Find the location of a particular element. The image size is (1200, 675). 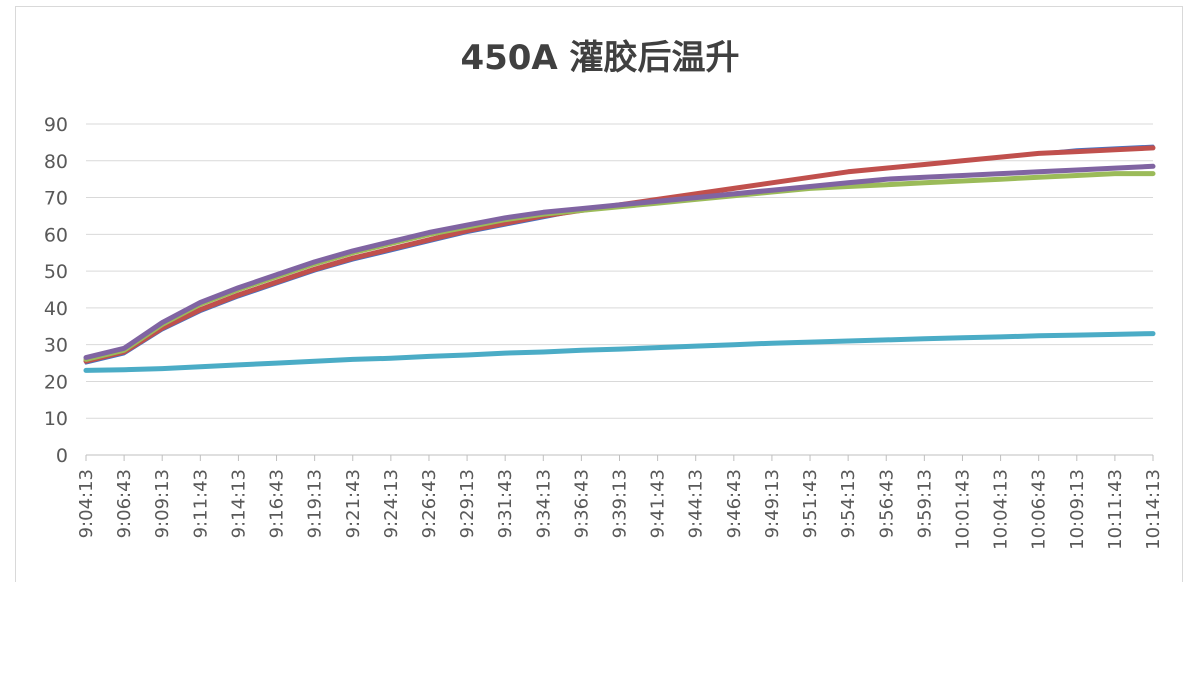

x-tick-label: 9:29:13 is located at coordinates (467, 503).